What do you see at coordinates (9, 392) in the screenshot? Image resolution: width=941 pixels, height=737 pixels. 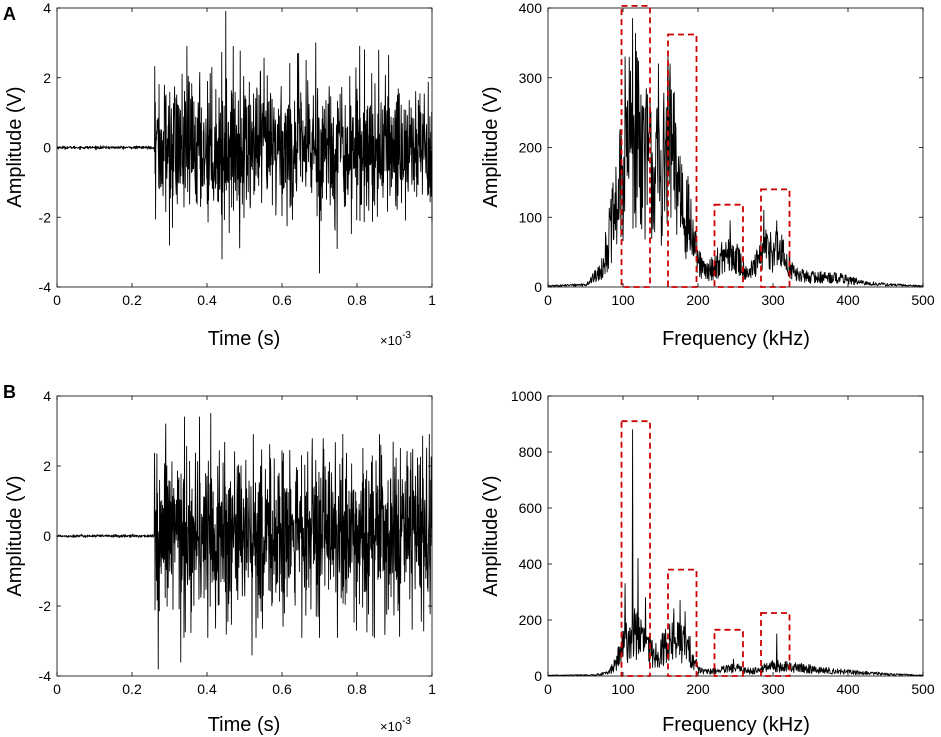 I see `panel-letter-b: B` at bounding box center [9, 392].